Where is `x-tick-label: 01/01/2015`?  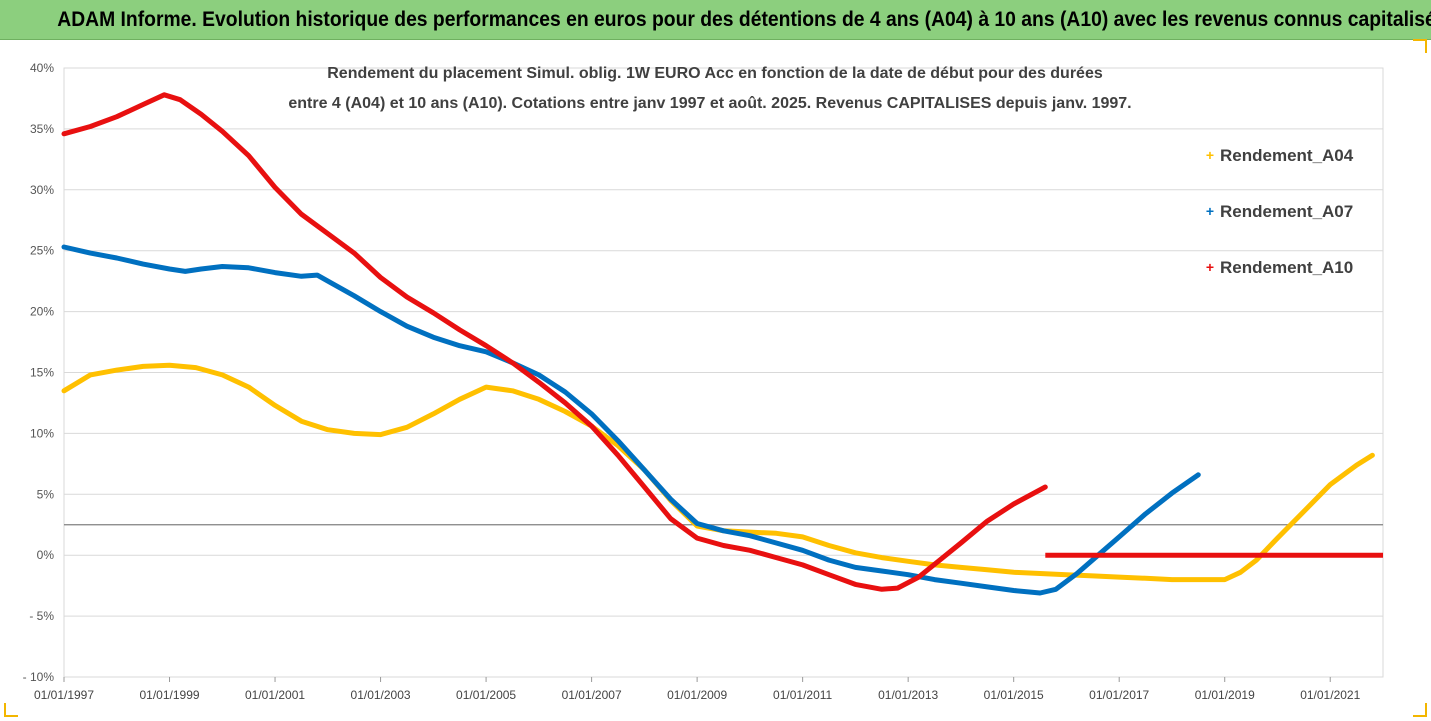
x-tick-label: 01/01/2015 is located at coordinates (1014, 695).